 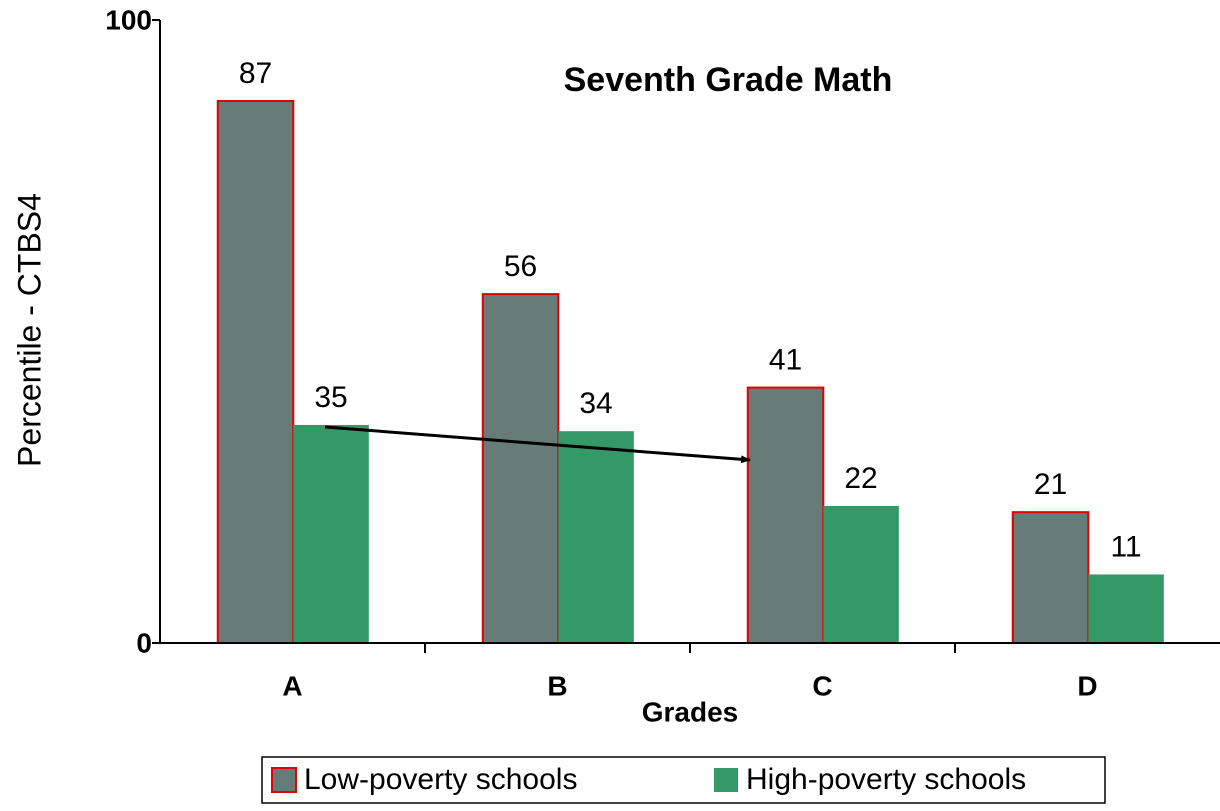 What do you see at coordinates (29, 330) in the screenshot?
I see `y-axis-label: Percentile - CTBS4` at bounding box center [29, 330].